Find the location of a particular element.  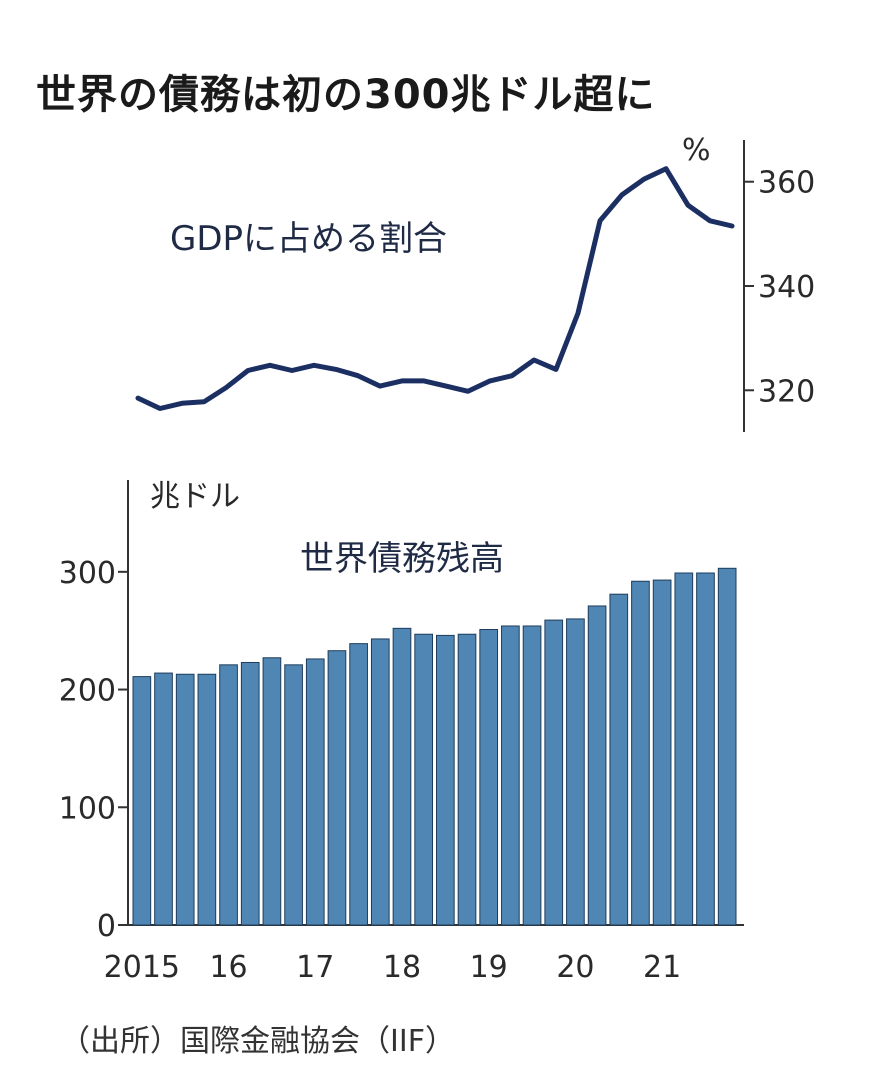

source-note: （出所）国際金融協会（IIF） is located at coordinates (257, 1041).